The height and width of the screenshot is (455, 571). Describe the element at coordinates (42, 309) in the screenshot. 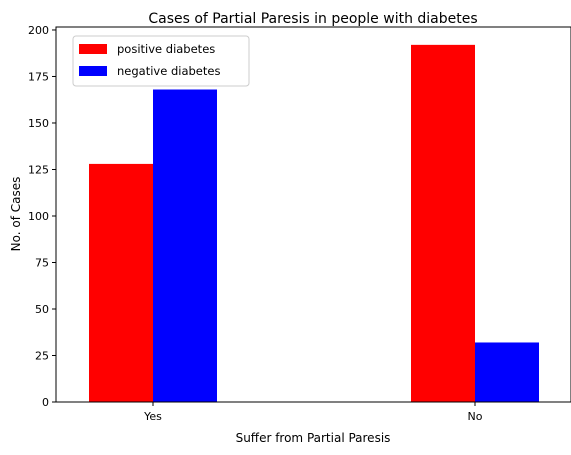

I see `y-tick-label: 50` at that location.